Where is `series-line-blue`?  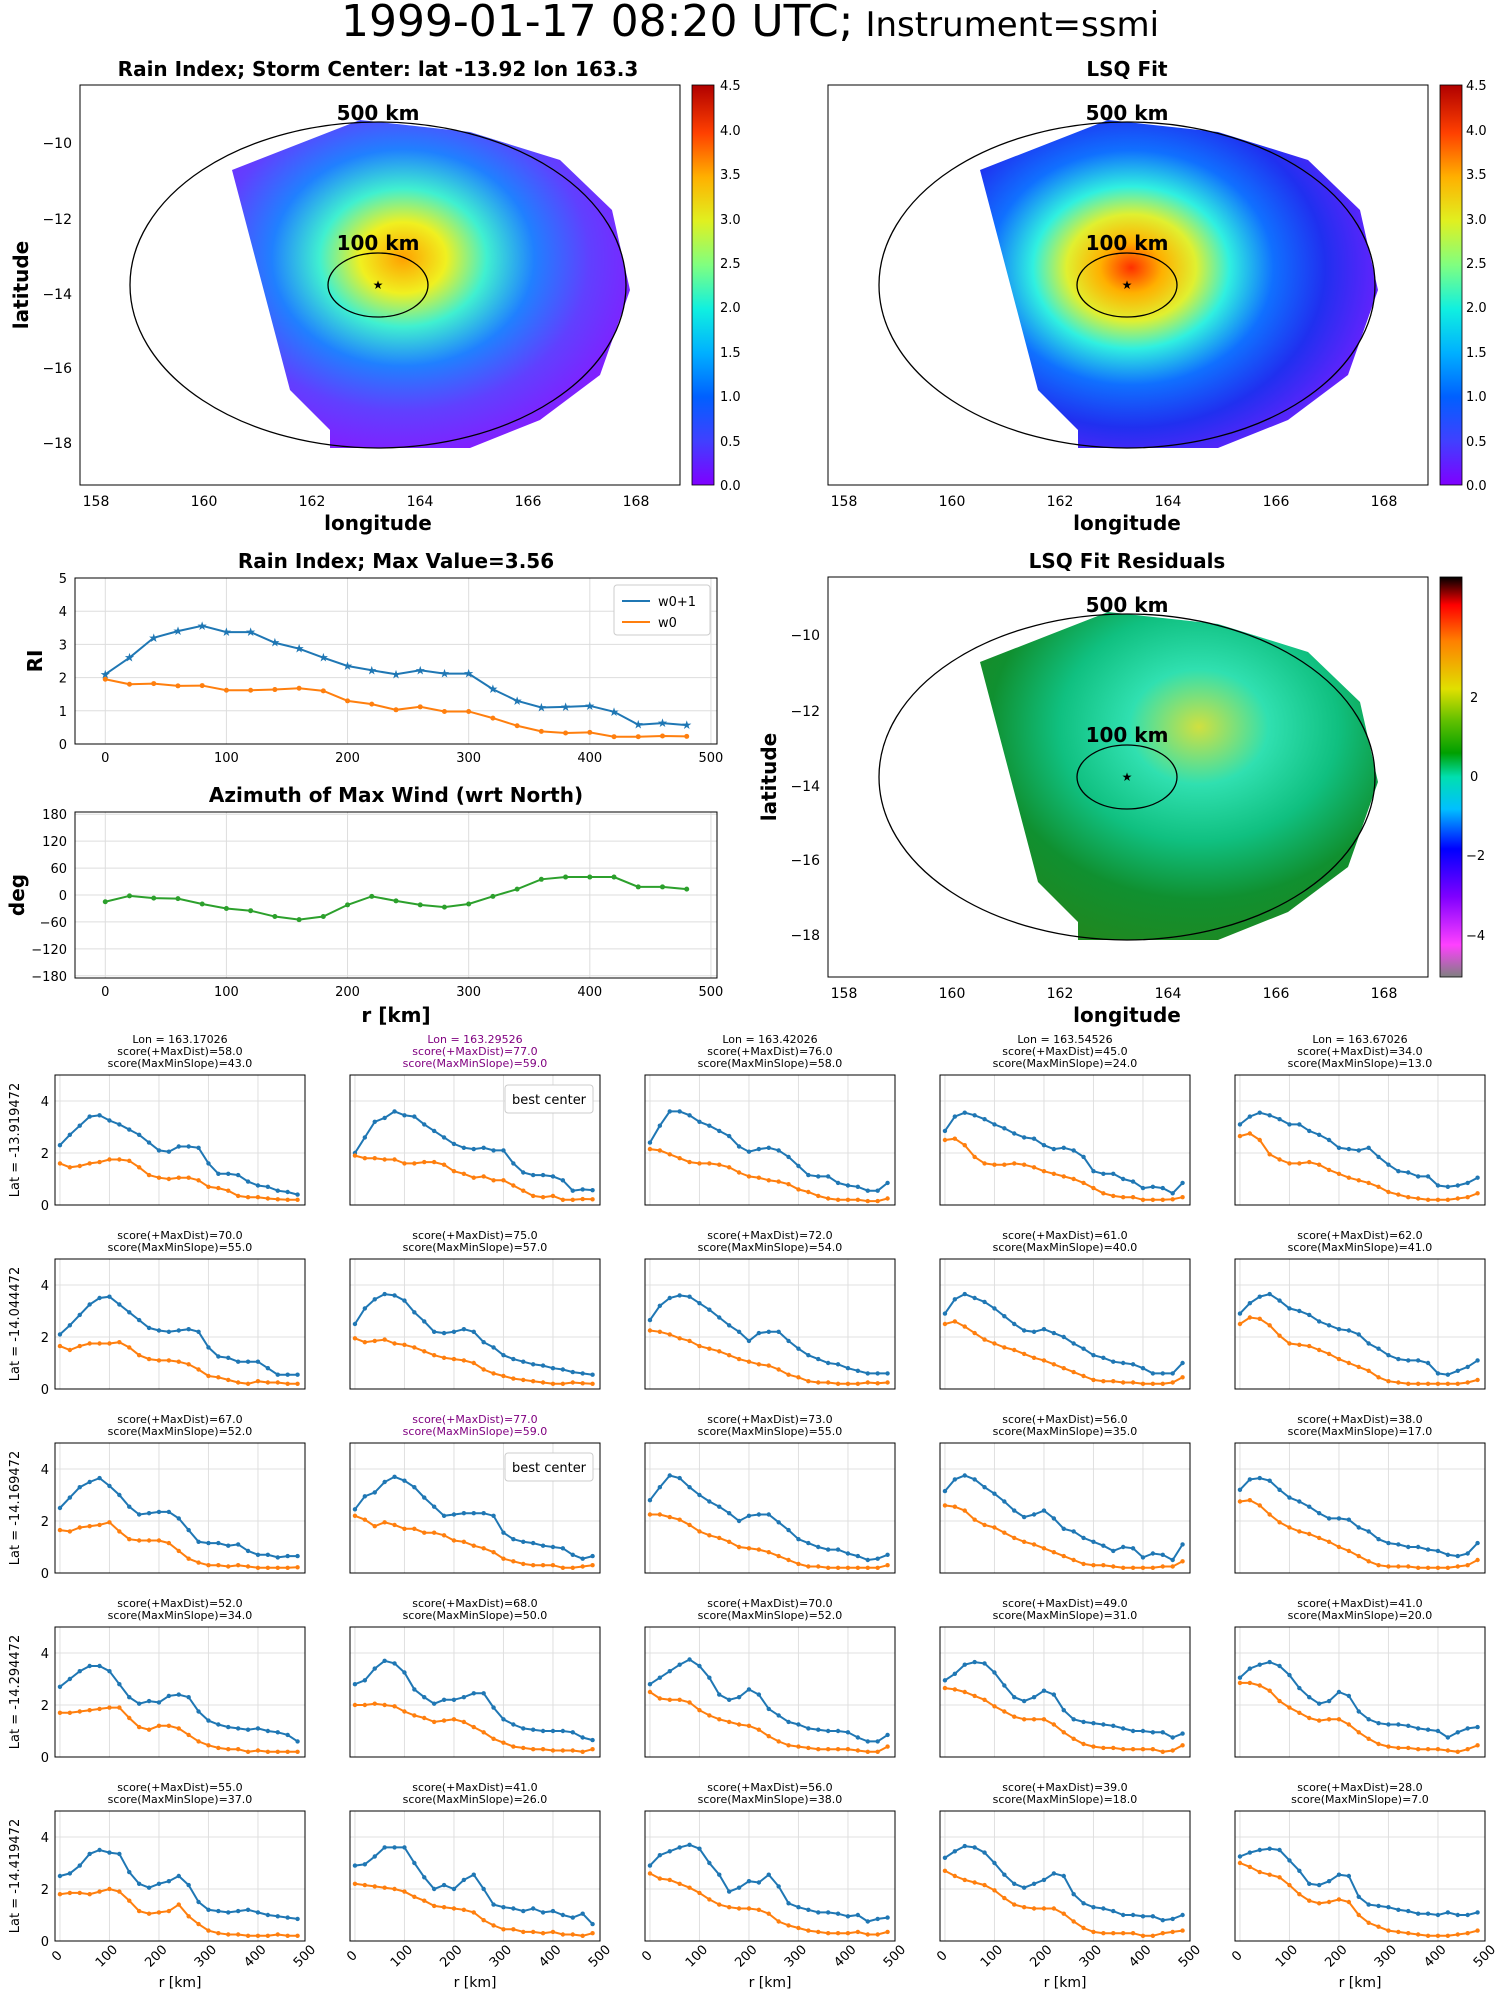 series-line-blue is located at coordinates (1064, 1334).